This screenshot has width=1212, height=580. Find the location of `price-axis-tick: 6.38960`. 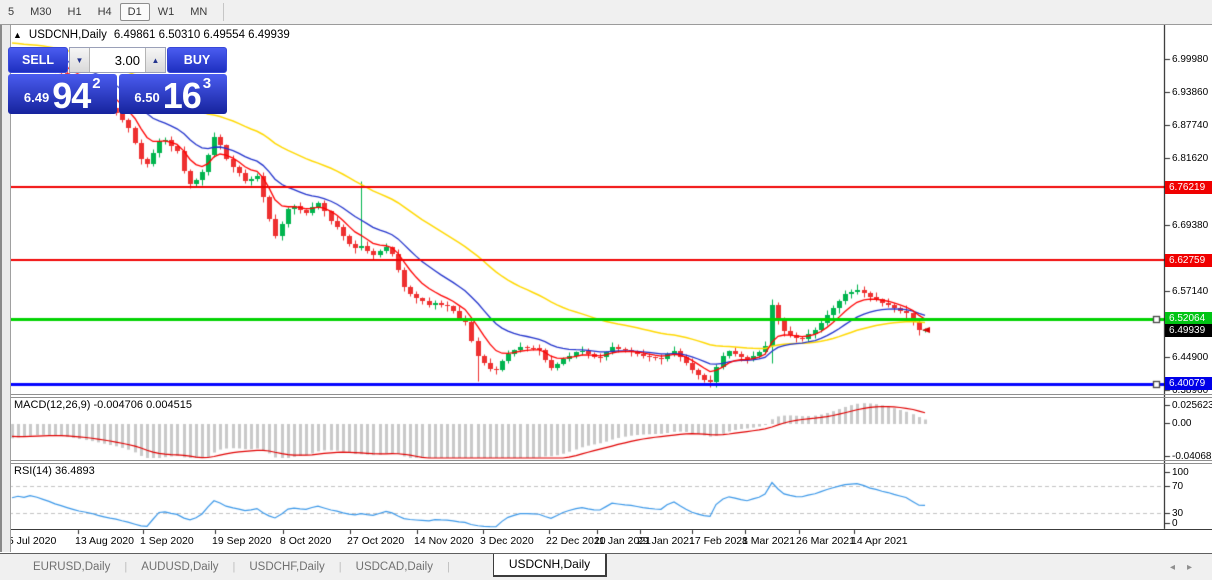

price-axis-tick: 6.38960 is located at coordinates (1190, 390).